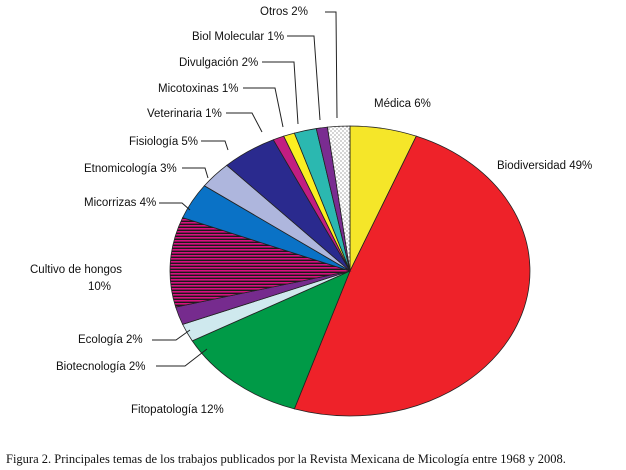 This screenshot has width=626, height=470. Describe the element at coordinates (402, 104) in the screenshot. I see `label-medica: Médica 6%` at that location.